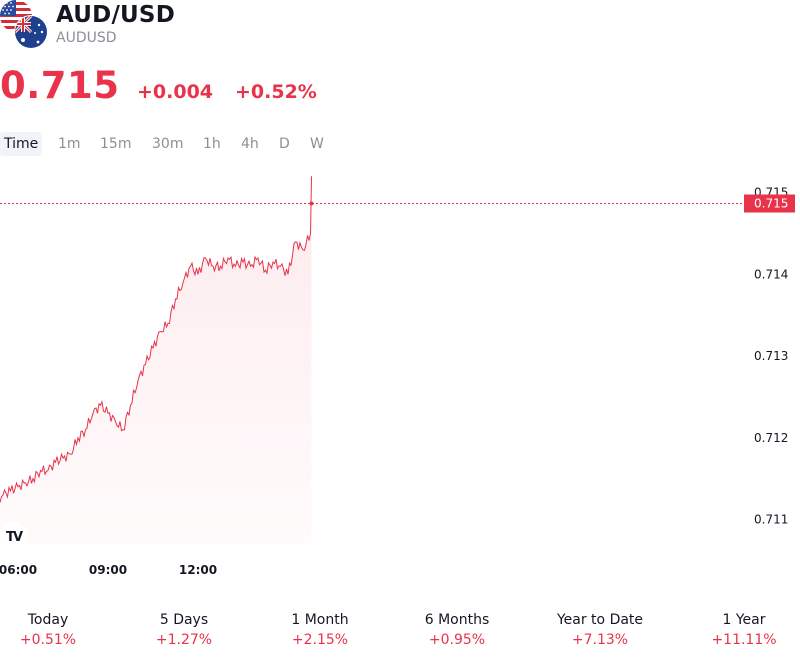  What do you see at coordinates (115, 15) in the screenshot?
I see `symbol-title: AUD/USD` at bounding box center [115, 15].